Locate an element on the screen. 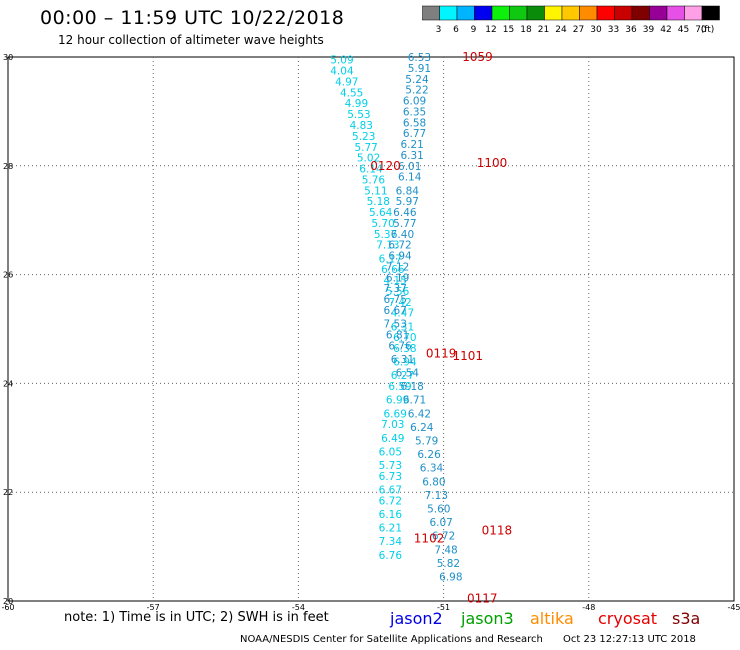  page-title: 00:00 – 11:59 UTC 10/22/2018 is located at coordinates (192, 18).